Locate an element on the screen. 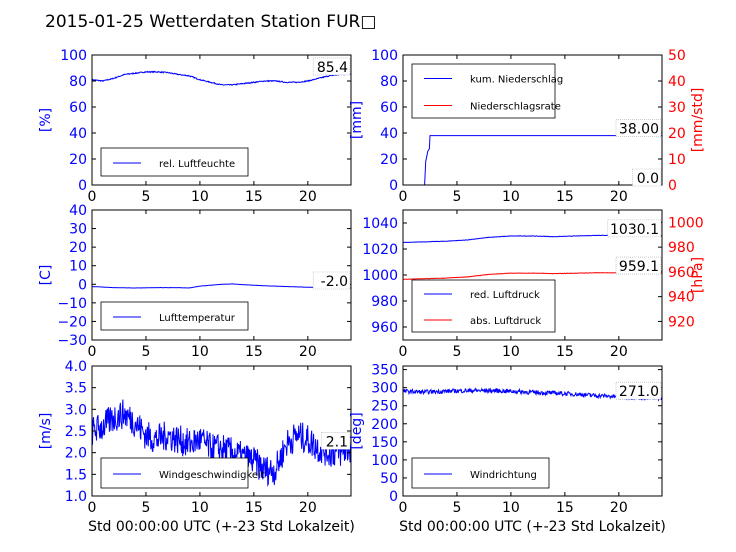  y-axis-label: [mm] is located at coordinates (357, 120).